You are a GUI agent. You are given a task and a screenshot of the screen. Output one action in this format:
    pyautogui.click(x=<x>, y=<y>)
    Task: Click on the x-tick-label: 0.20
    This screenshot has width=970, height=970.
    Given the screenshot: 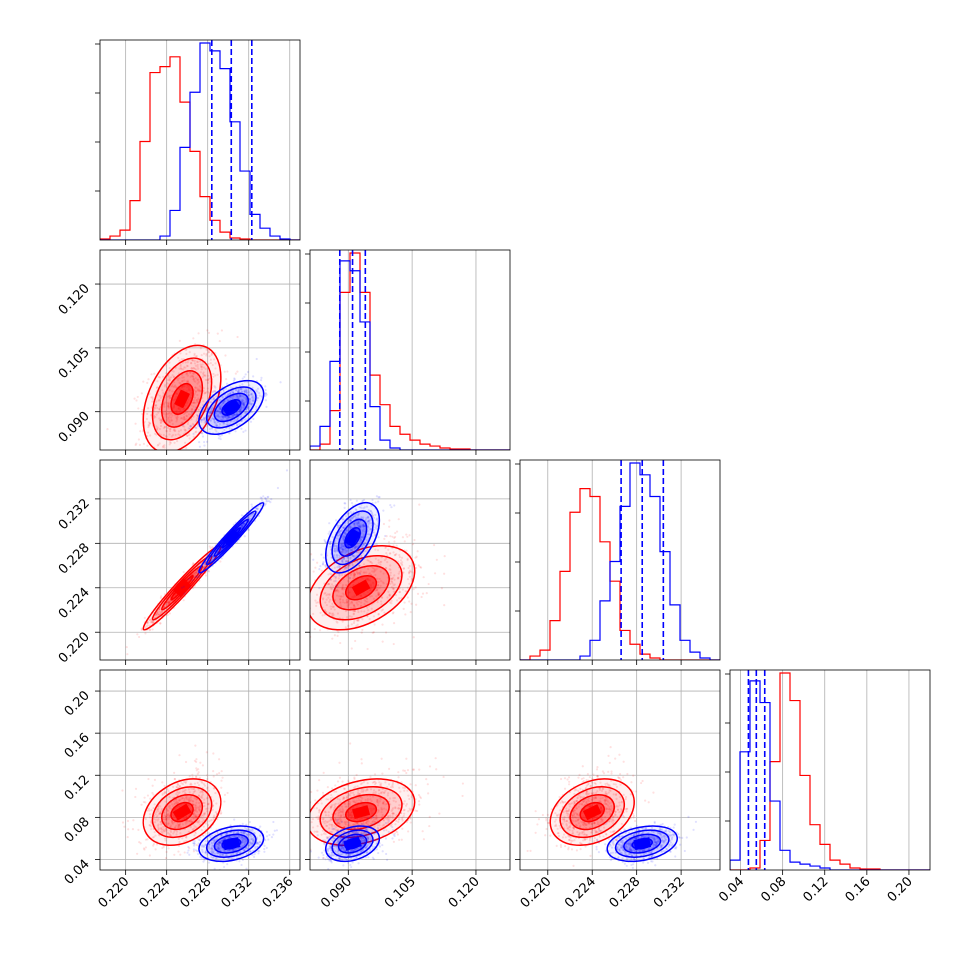 What is the action you would take?
    pyautogui.click(x=900, y=889)
    